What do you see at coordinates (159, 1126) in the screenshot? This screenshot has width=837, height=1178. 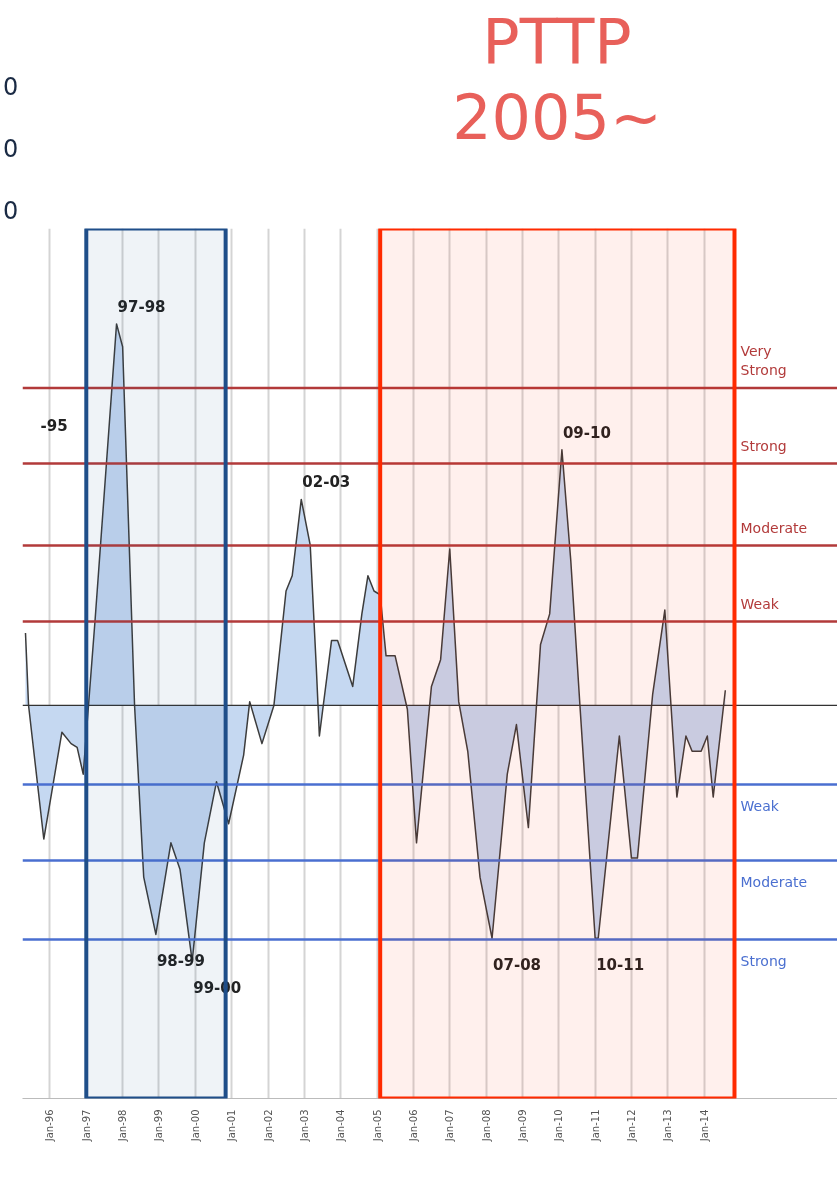 I see `x-tick-label: Jan-99` at bounding box center [159, 1126].